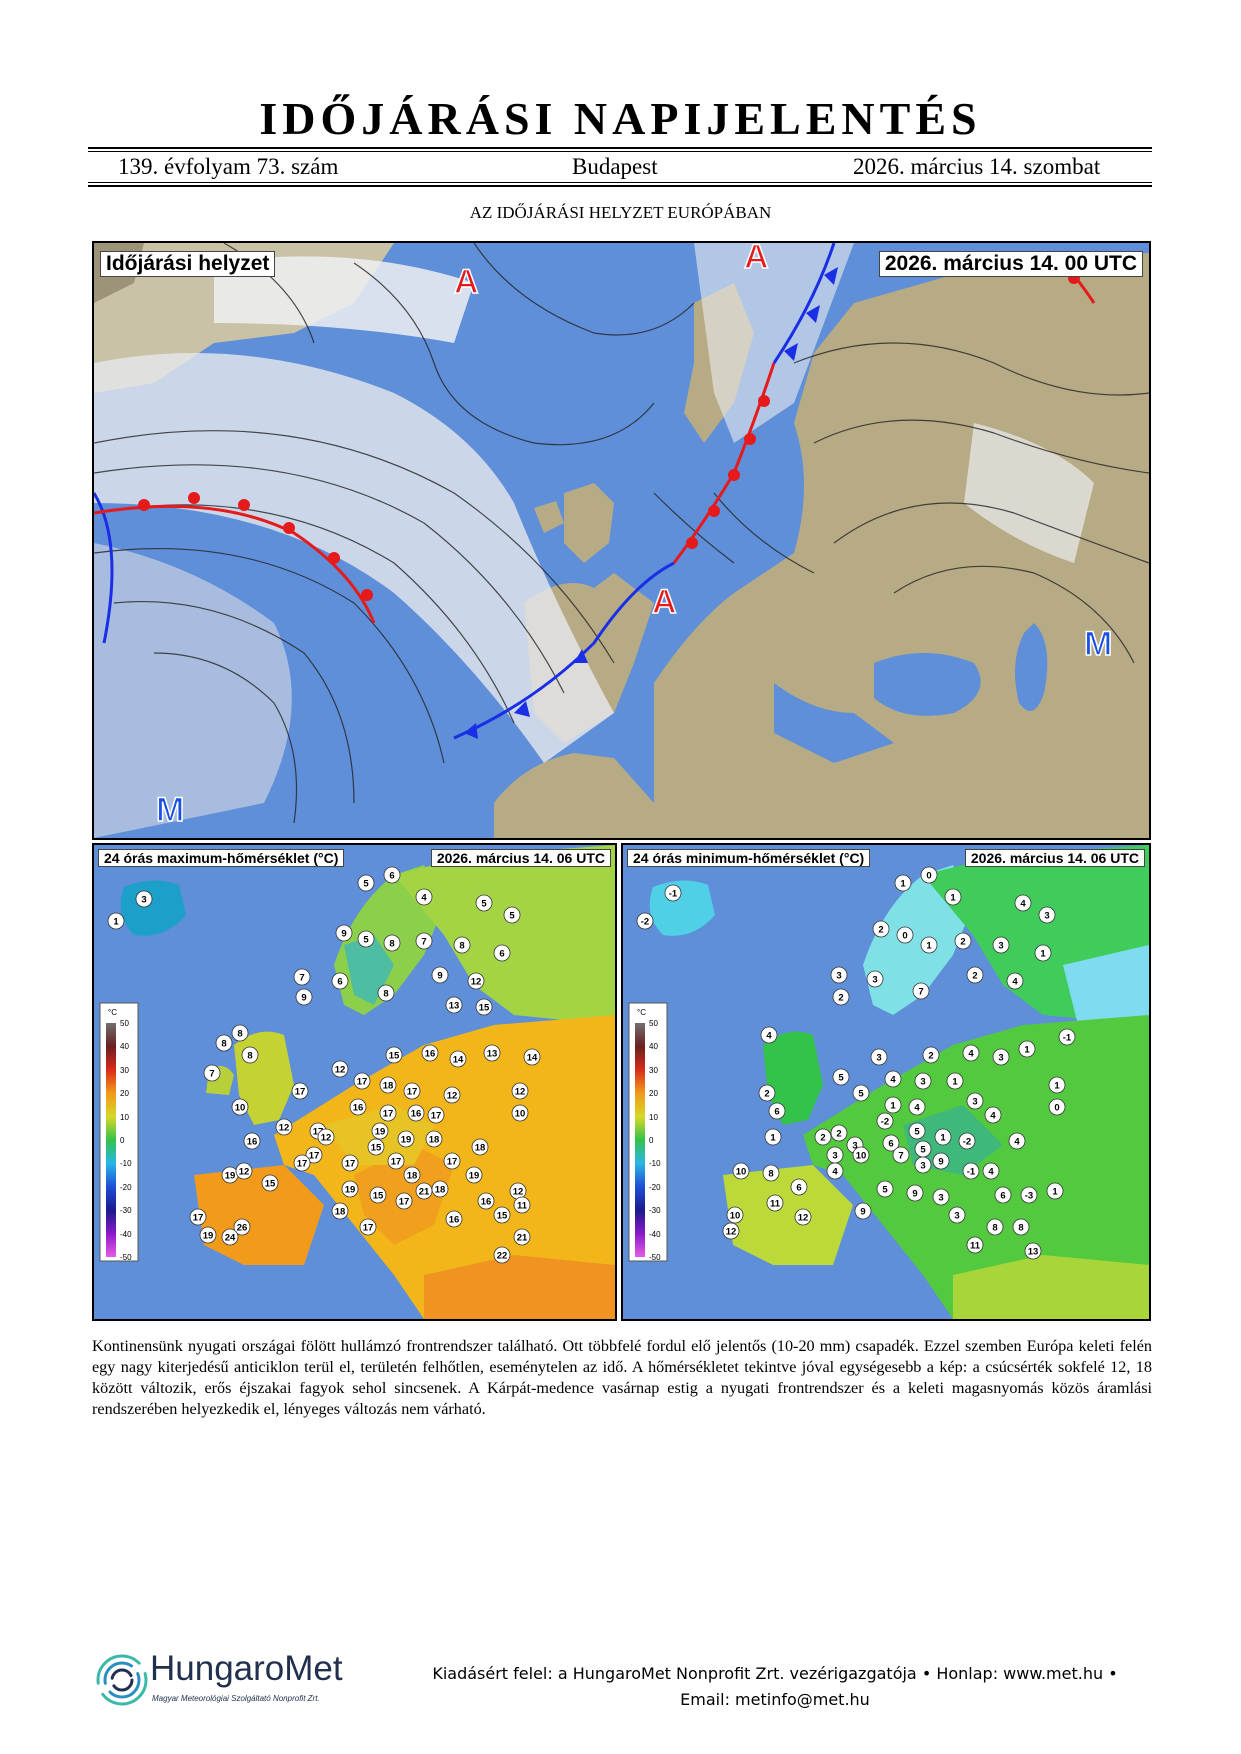 This screenshot has width=1241, height=1754. Describe the element at coordinates (124, 1094) in the screenshot. I see `scale-tick-label: 20` at that location.